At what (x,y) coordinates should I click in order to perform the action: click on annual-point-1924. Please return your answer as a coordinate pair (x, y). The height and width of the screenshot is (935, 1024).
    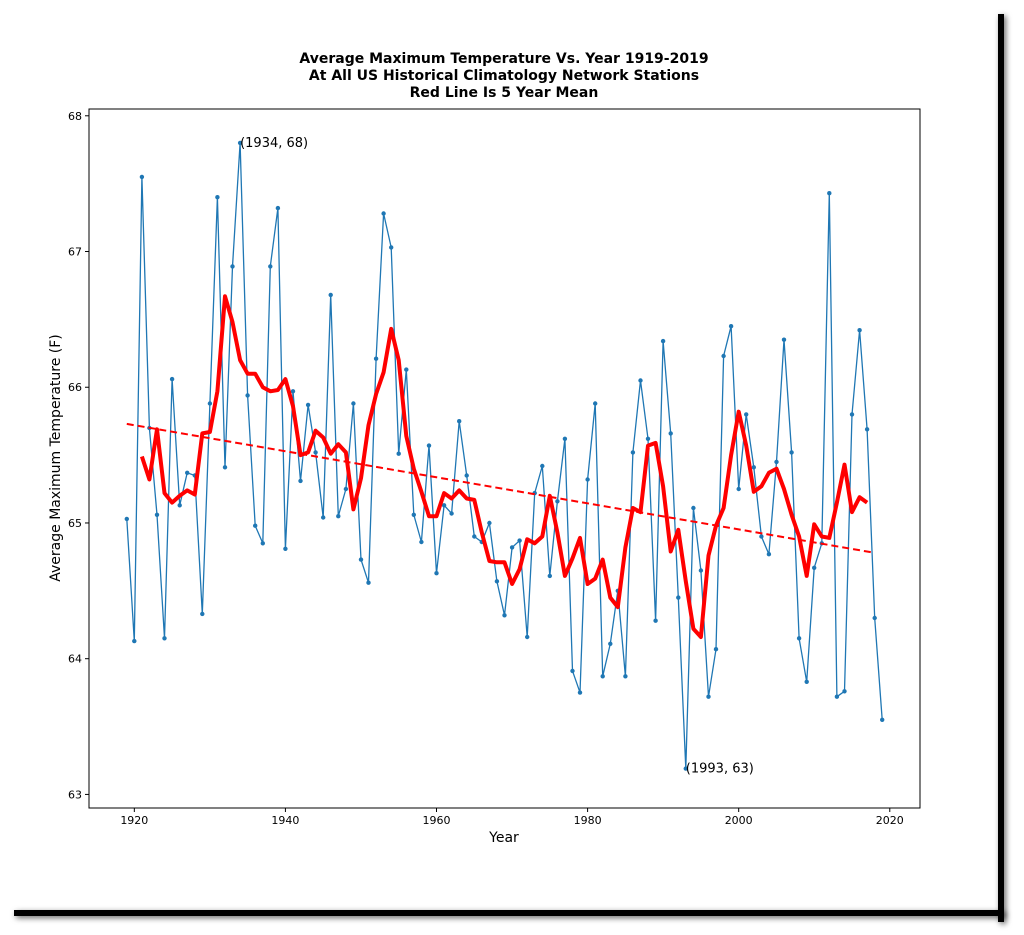
    Looking at the image, I should click on (164, 638).